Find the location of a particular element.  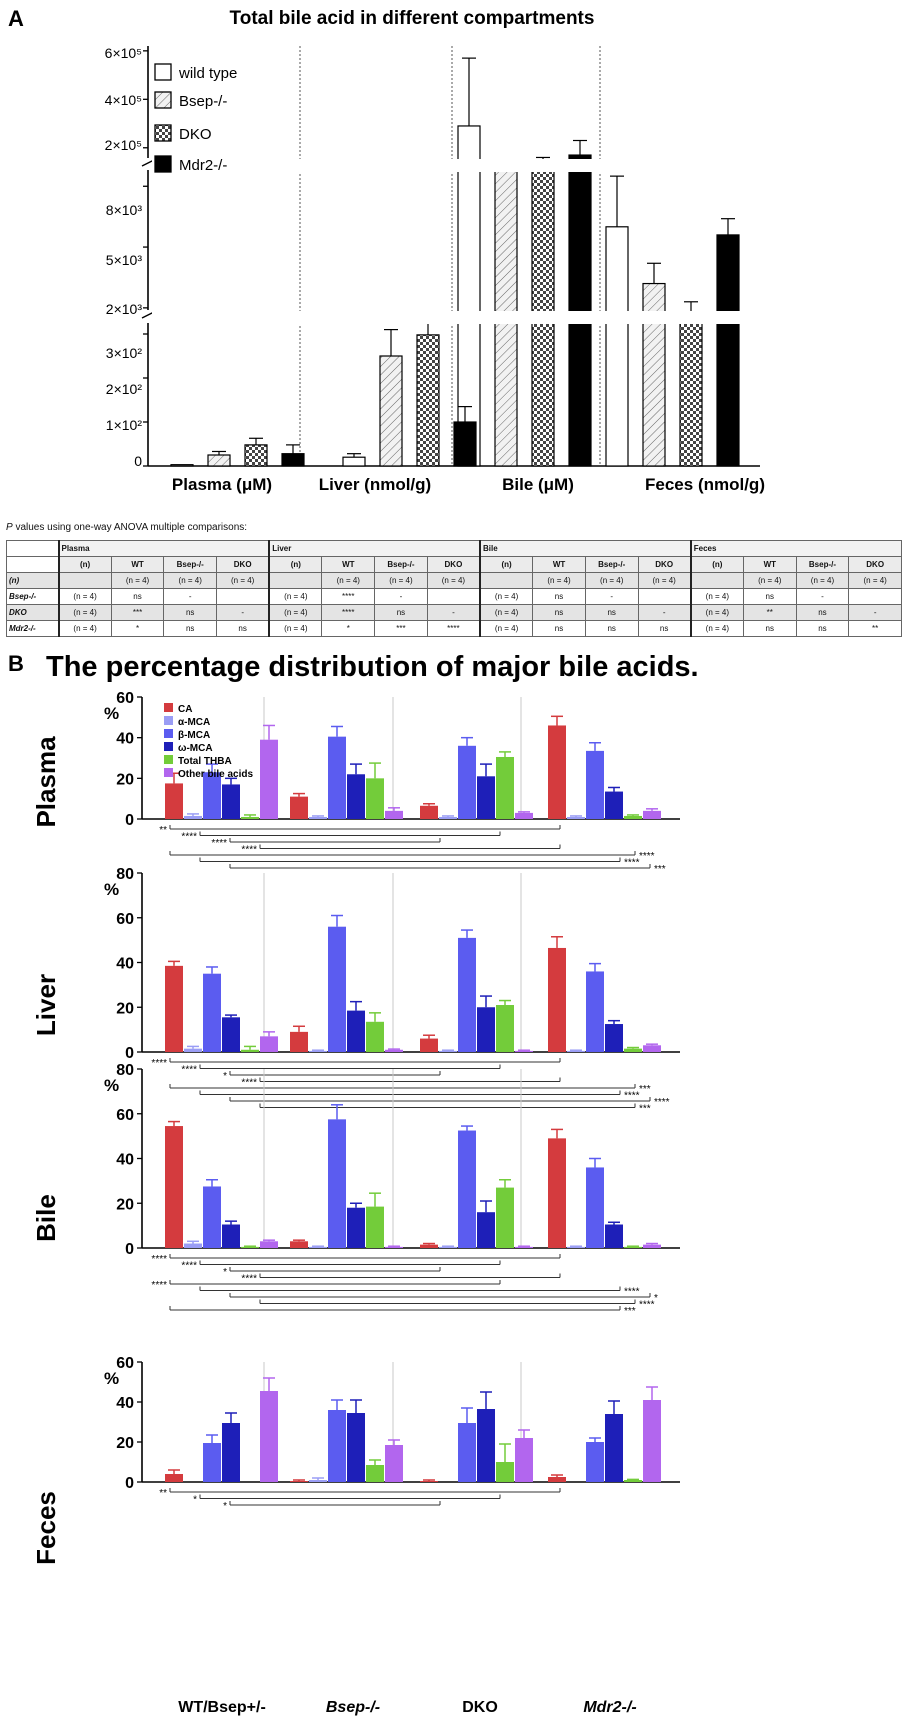

legend-label-mdr2: Mdr2-/- is located at coordinates (203, 165).